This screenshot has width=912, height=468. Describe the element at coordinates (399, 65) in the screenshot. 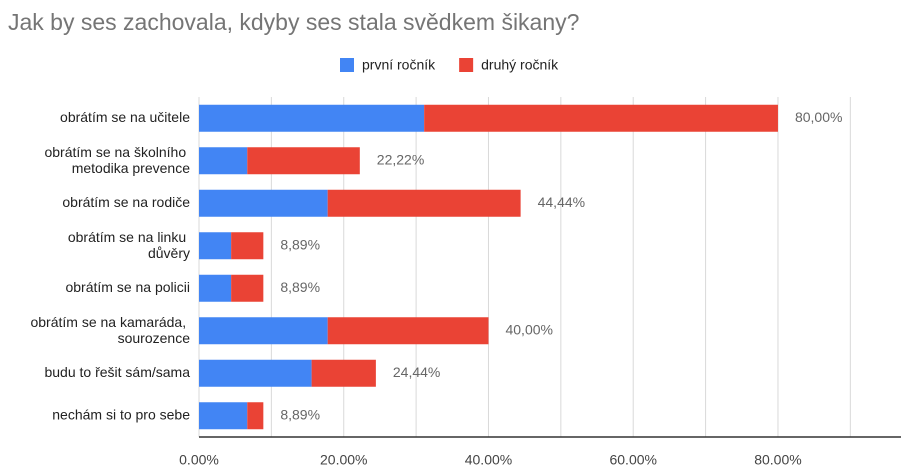

I see `legend-label: první ročník` at that location.